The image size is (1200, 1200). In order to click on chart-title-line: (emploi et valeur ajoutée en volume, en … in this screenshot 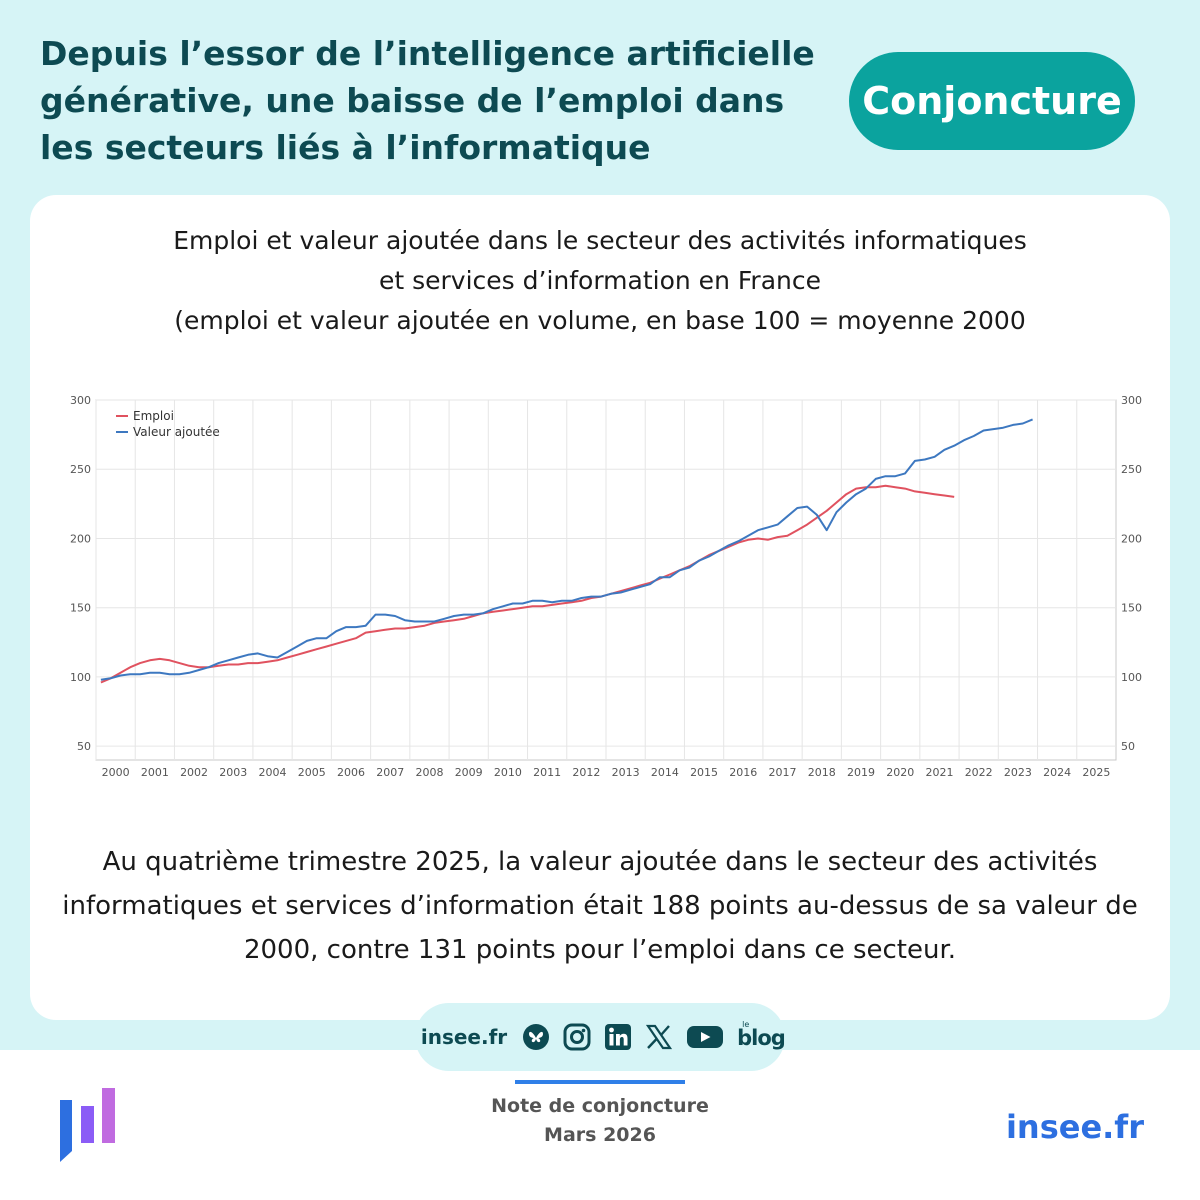, I will do `click(600, 320)`.